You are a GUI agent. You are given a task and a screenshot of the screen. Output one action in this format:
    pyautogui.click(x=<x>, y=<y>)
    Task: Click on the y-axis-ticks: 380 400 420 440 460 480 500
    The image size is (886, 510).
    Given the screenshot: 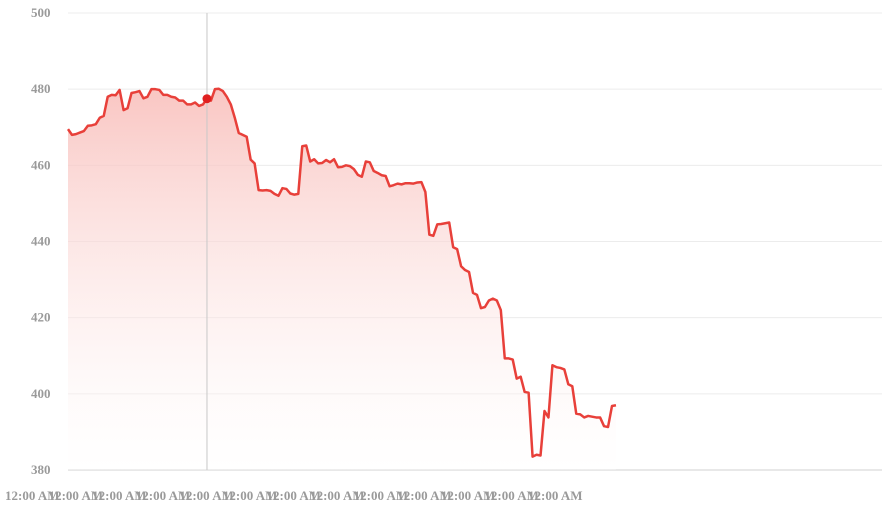 What is the action you would take?
    pyautogui.click(x=41, y=241)
    